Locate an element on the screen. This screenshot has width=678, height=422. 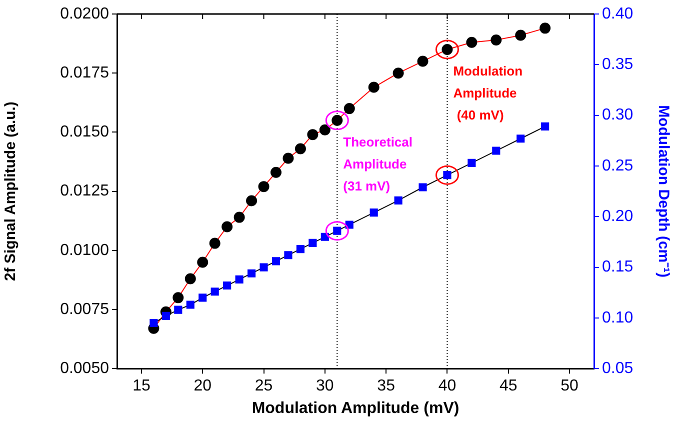
y-tick-label: 0.0200 is located at coordinates (85, 13).